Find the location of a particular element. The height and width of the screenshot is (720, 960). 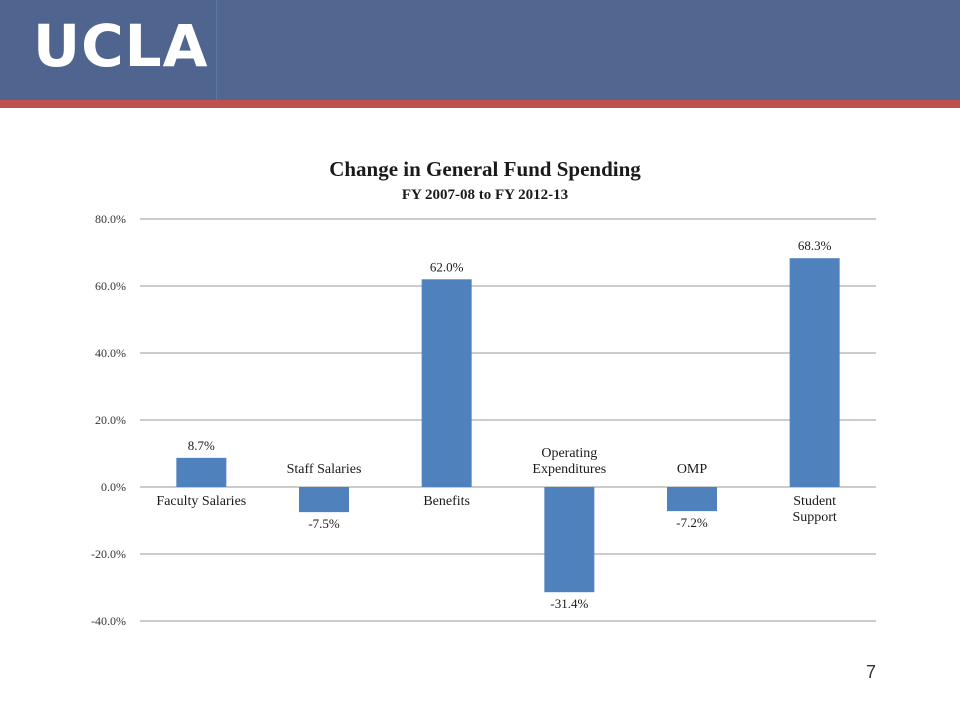

header-accent-stripe is located at coordinates (480, 104).